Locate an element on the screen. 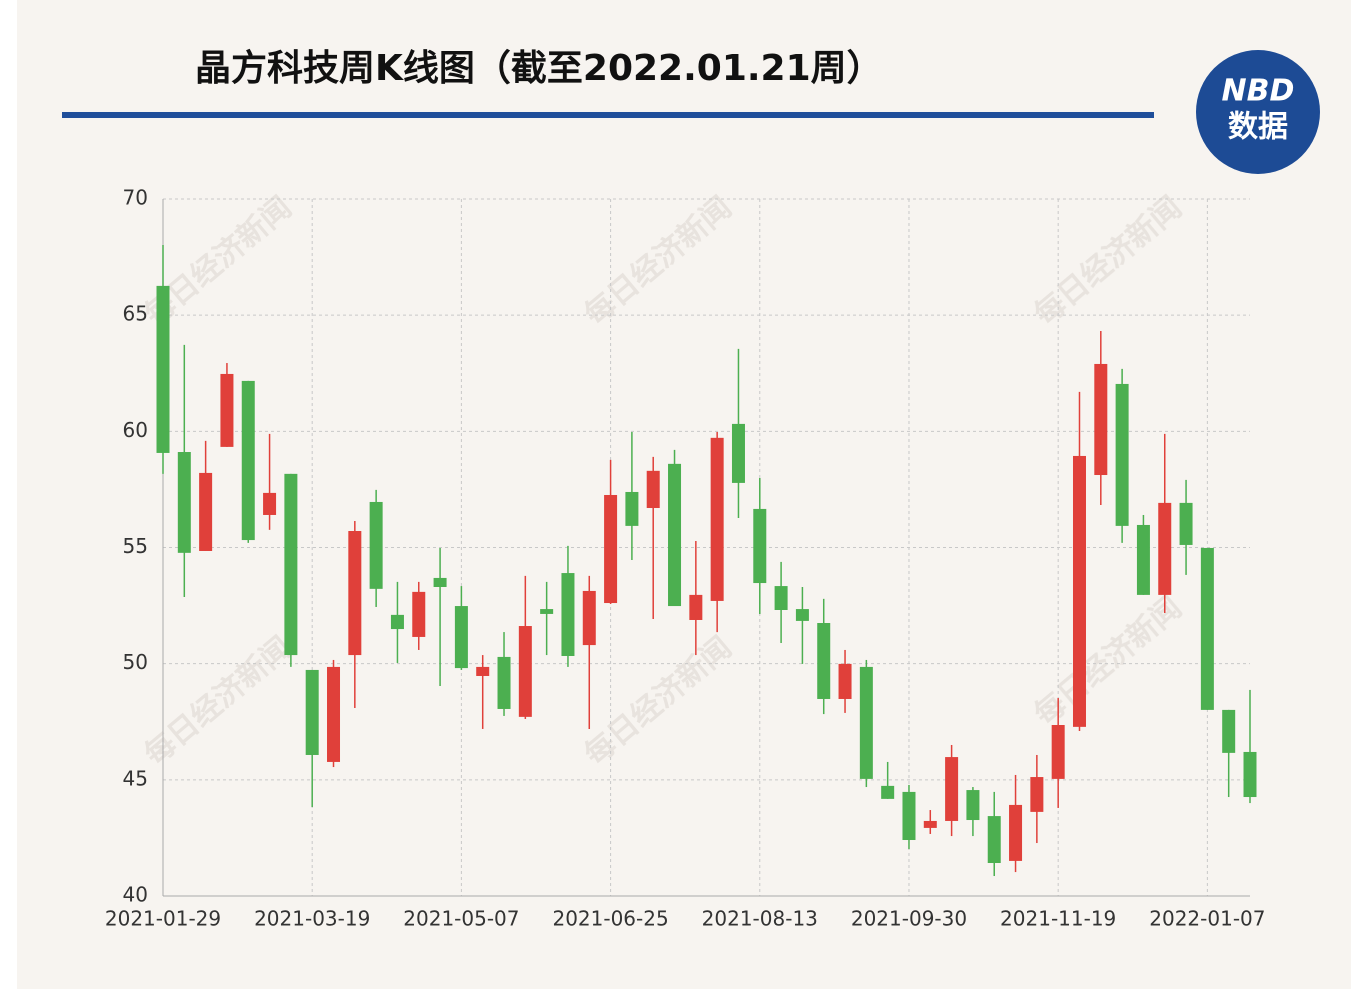  logo is located at coordinates (1258, 112).